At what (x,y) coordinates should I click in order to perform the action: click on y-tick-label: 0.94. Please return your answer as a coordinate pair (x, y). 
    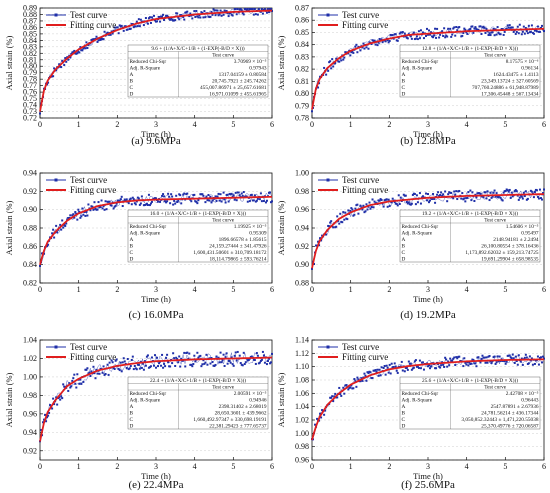
    Looking at the image, I should click on (302, 228).